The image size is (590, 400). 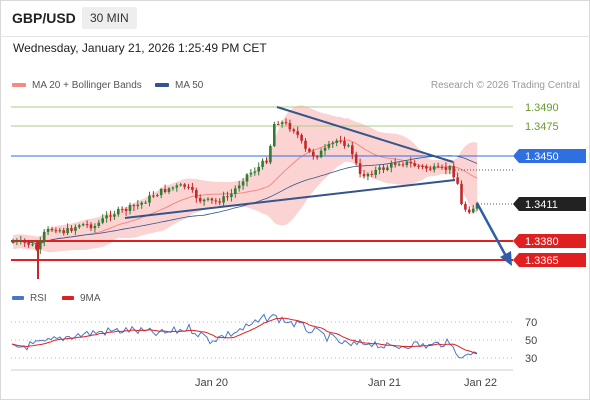 I want to click on rsi-9ma-line, so click(x=244, y=336).